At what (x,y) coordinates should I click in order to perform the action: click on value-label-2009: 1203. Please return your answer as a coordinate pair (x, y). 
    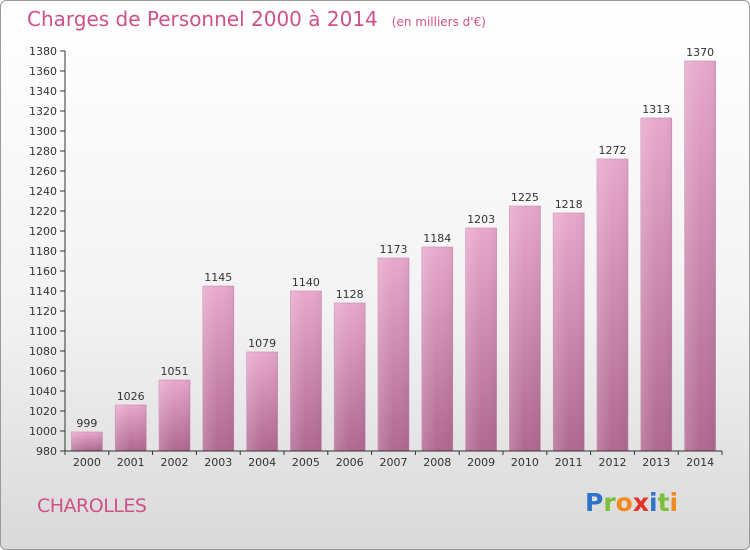
    Looking at the image, I should click on (481, 219).